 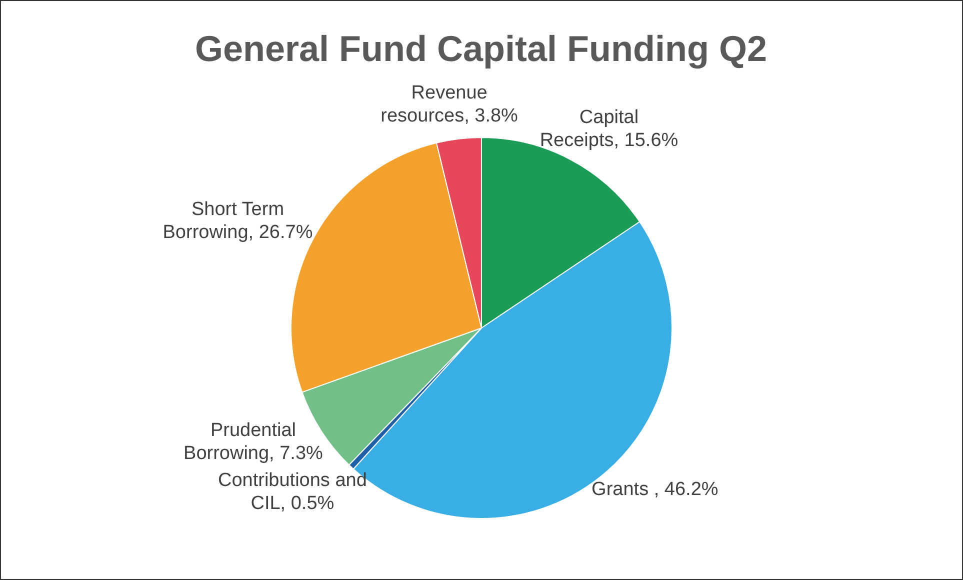 I want to click on chart-title: General Fund Capital Funding Q2, so click(x=481, y=48).